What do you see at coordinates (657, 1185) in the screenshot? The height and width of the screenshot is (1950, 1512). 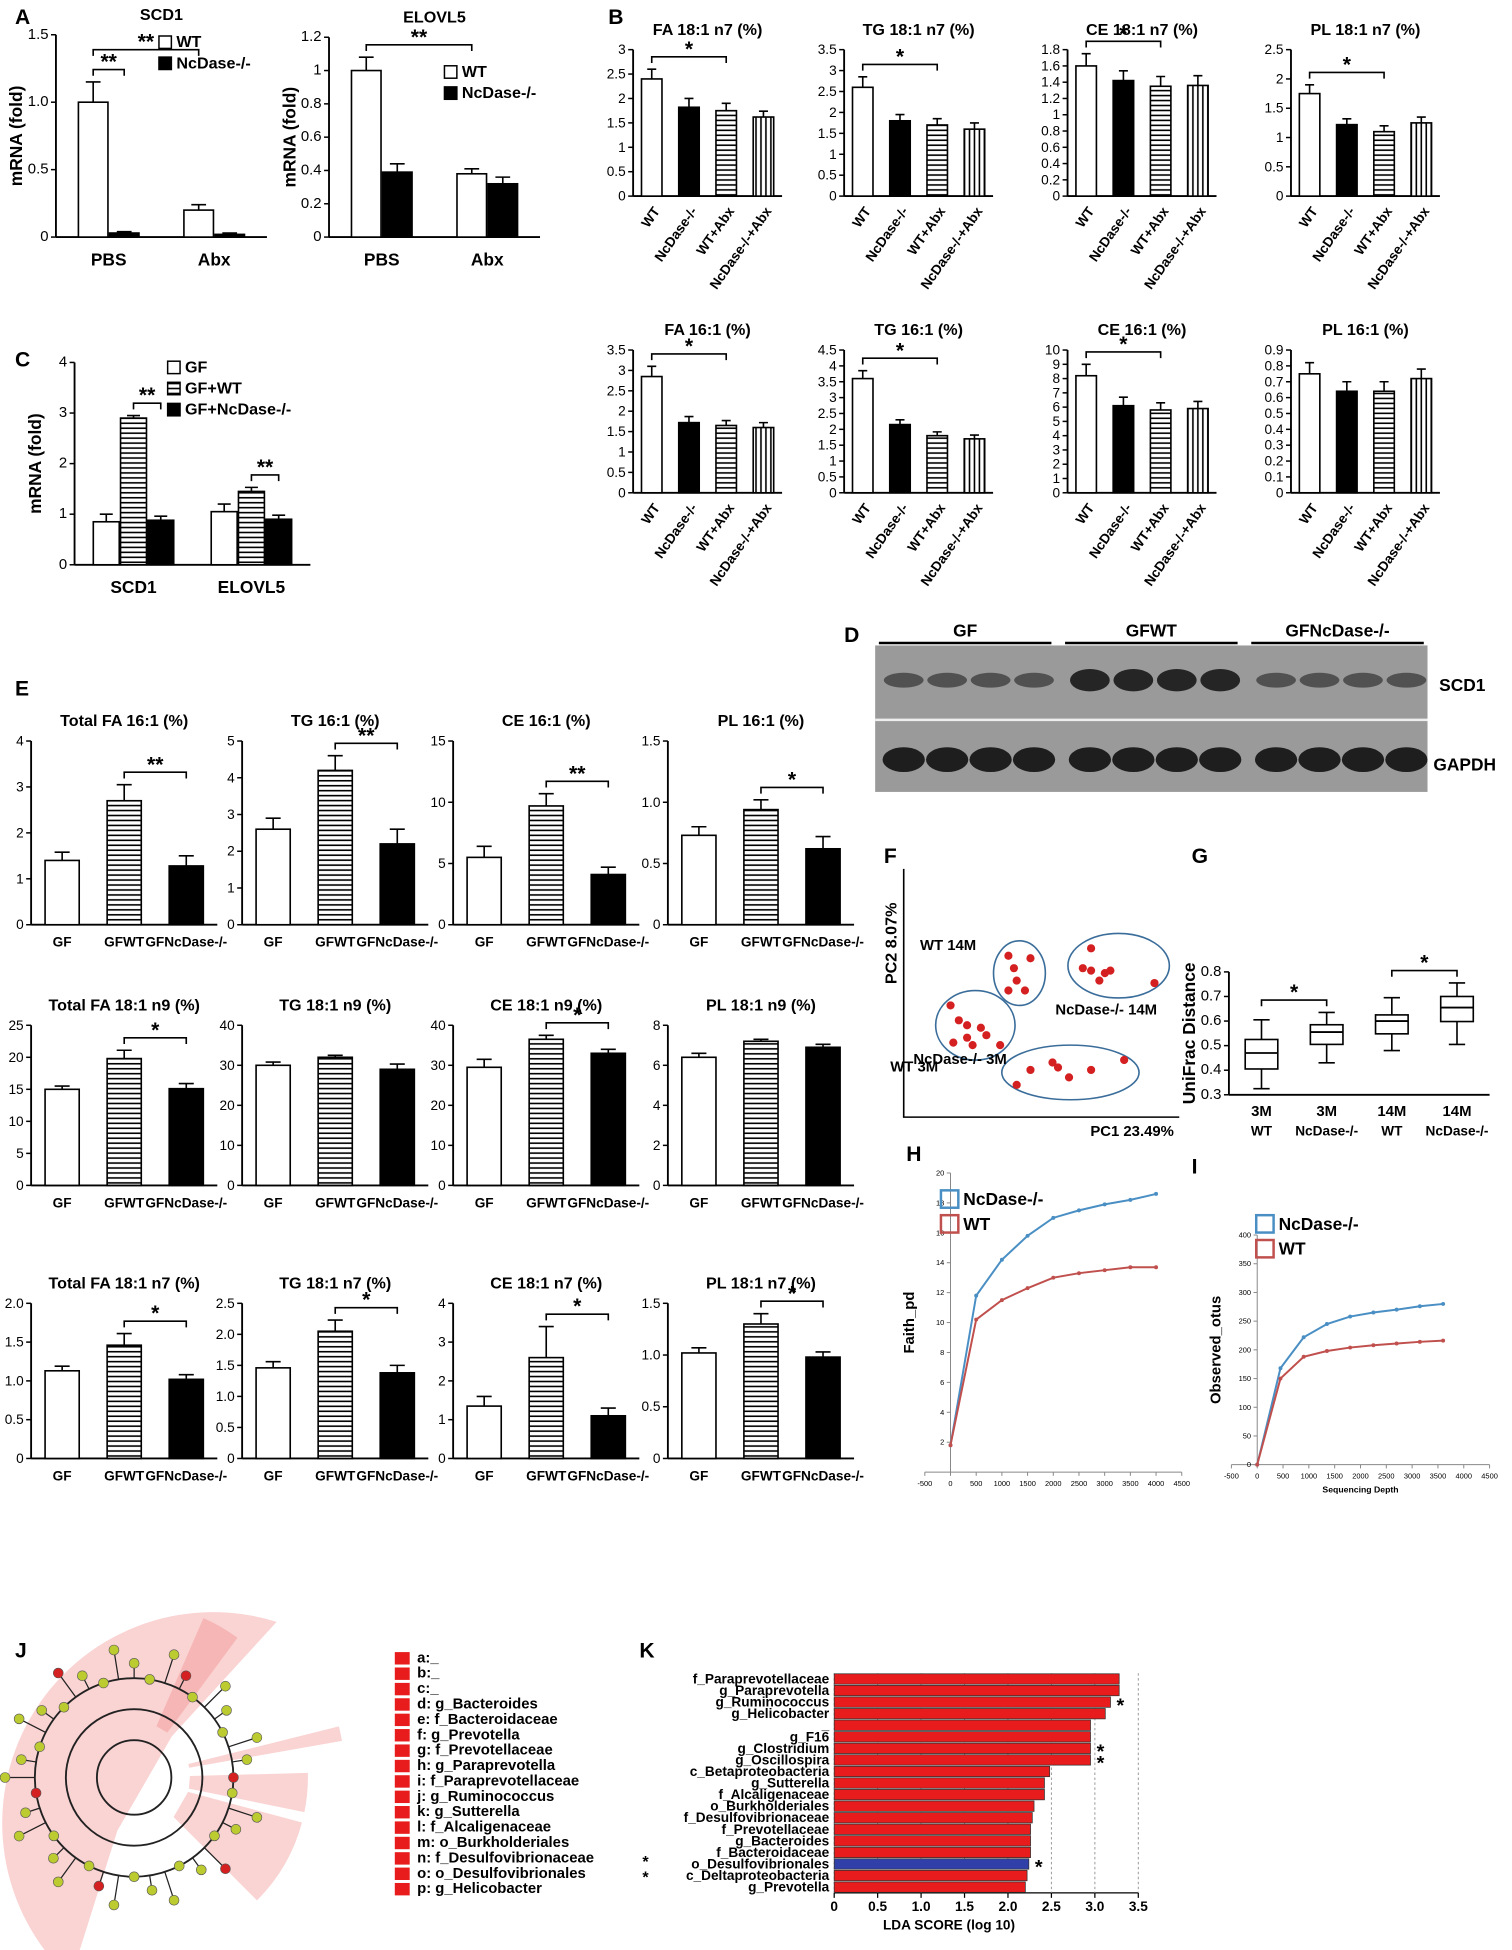 I see `y-tick-label: 0` at bounding box center [657, 1185].